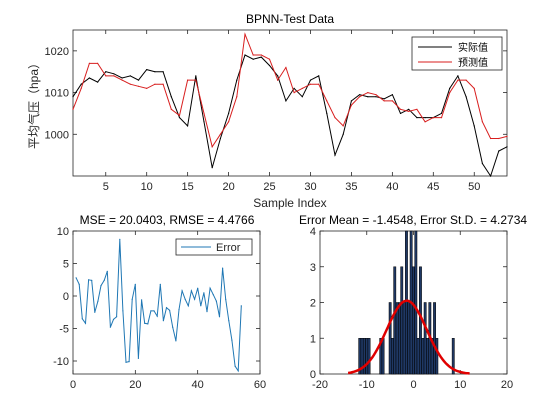 The width and height of the screenshot is (560, 420). I want to click on top-x-tick-label: 30, so click(310, 187).